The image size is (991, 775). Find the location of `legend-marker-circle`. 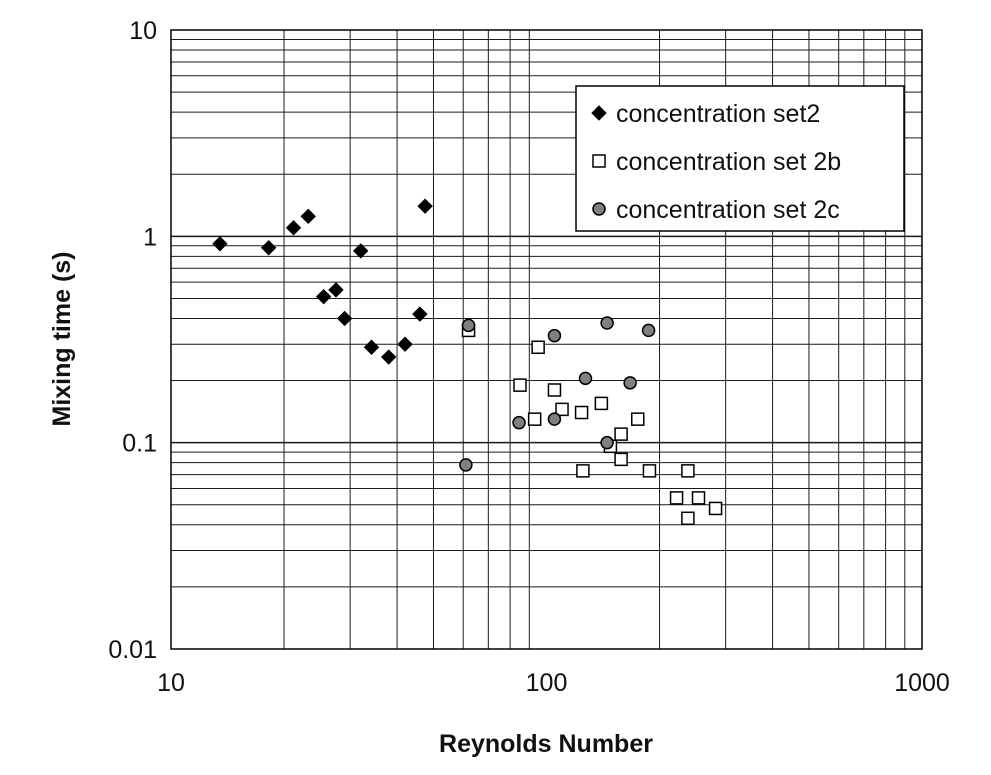

legend-marker-circle is located at coordinates (599, 209).